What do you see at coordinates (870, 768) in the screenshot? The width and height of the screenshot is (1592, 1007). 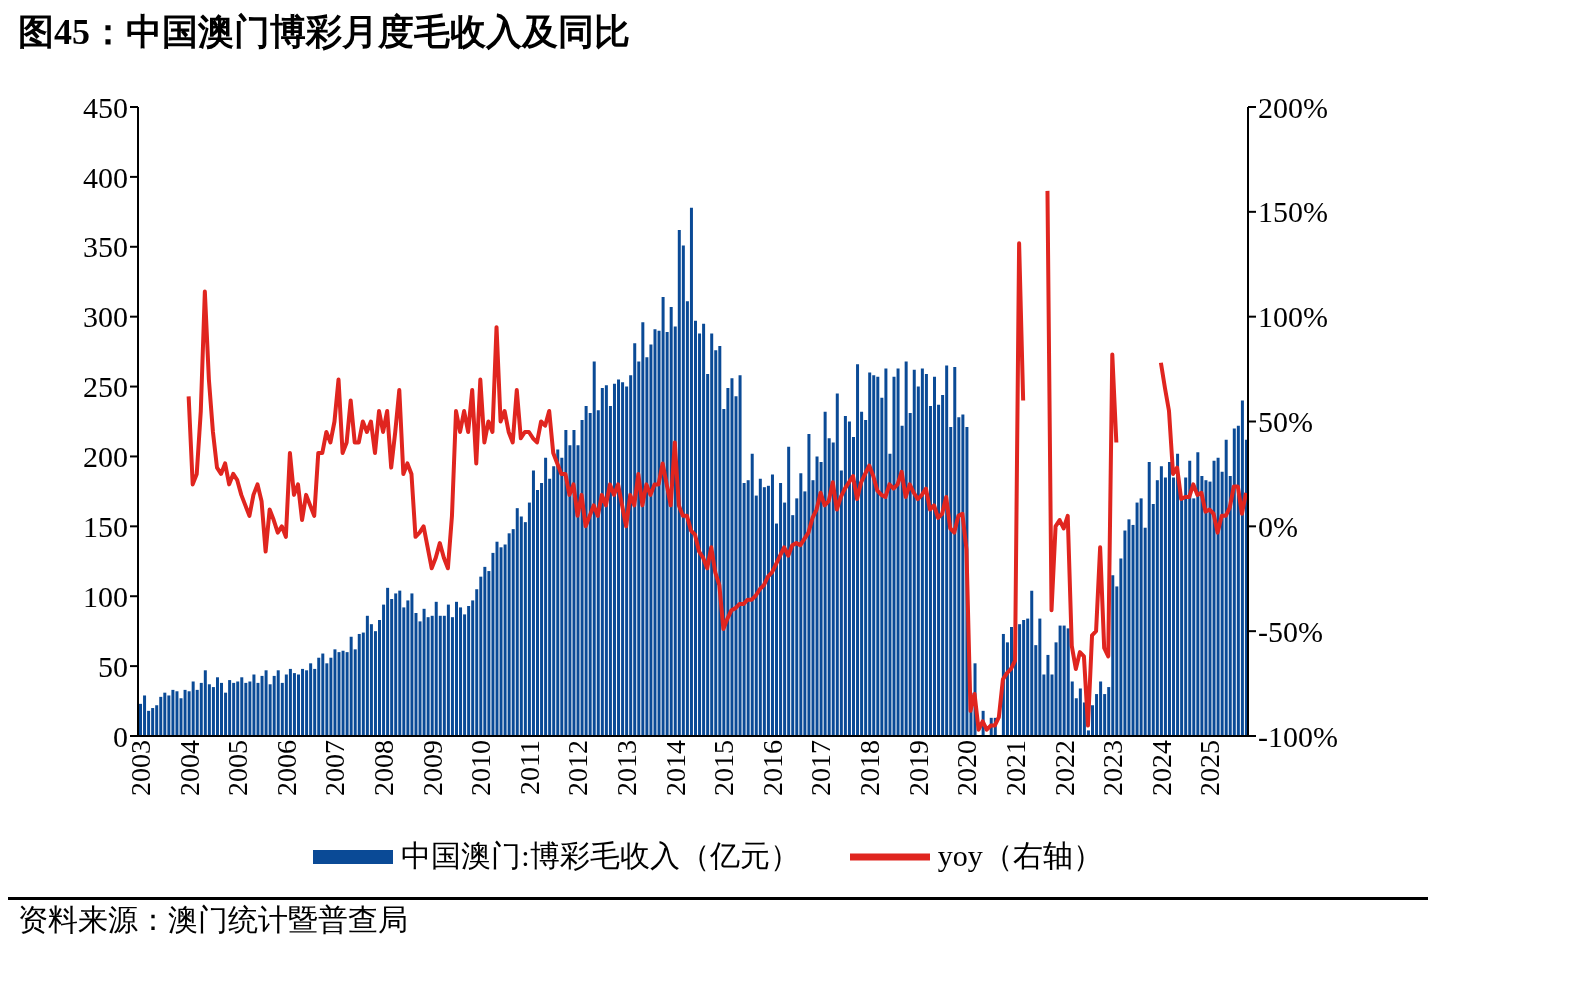 I see `x-tick-label: 2018` at bounding box center [870, 768].